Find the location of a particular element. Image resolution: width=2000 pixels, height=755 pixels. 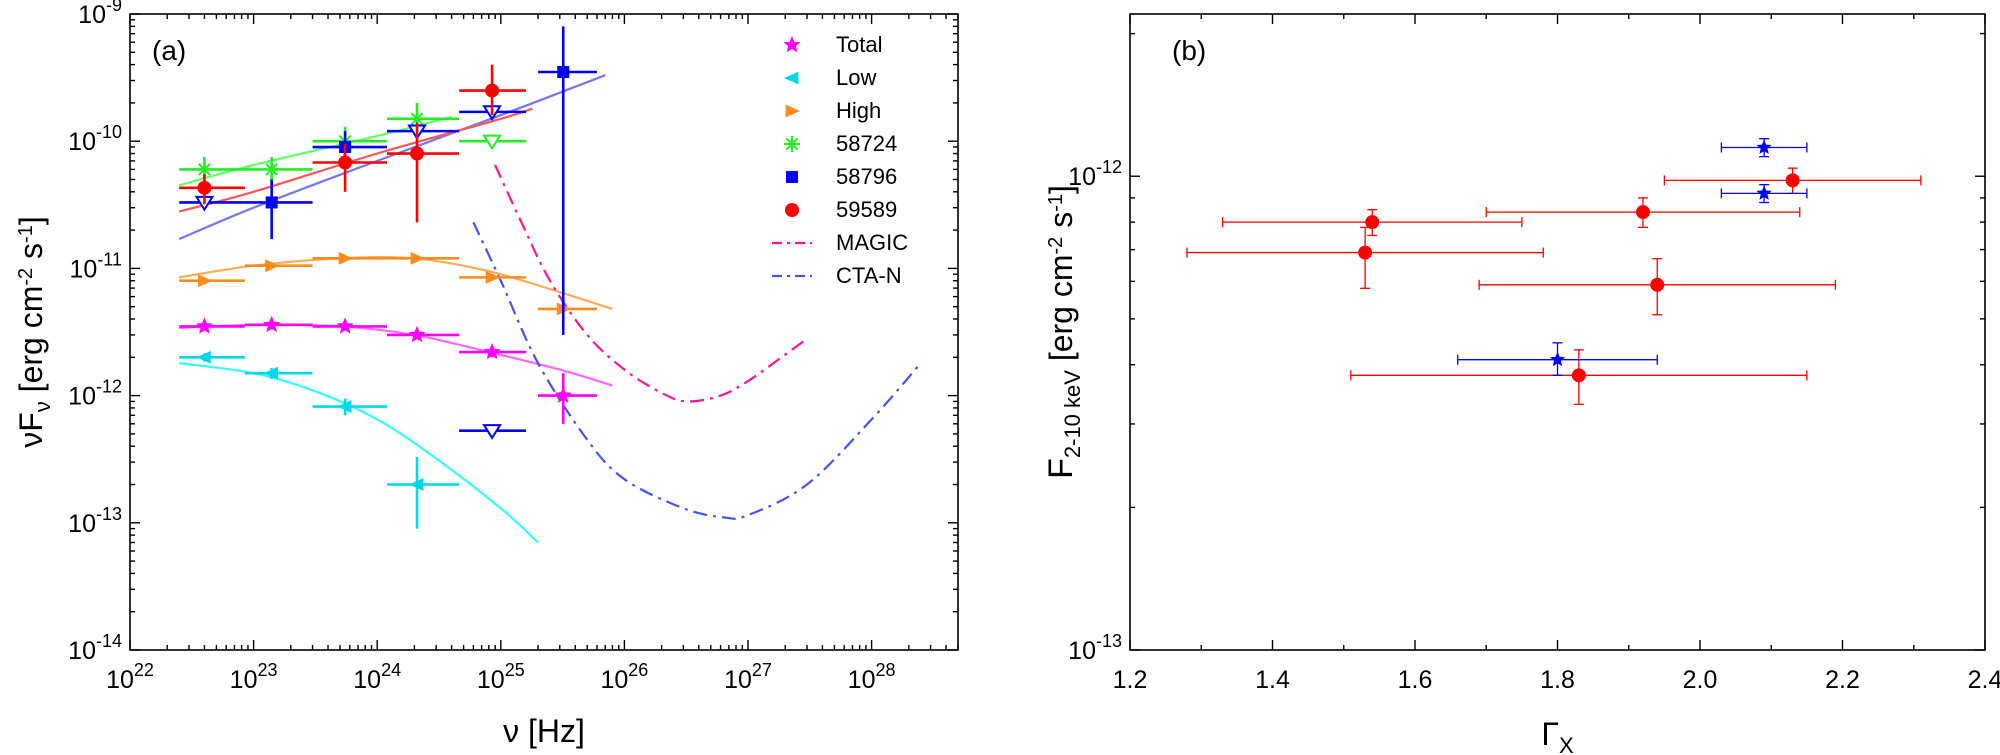

series-blue is located at coordinates (1632, 257).